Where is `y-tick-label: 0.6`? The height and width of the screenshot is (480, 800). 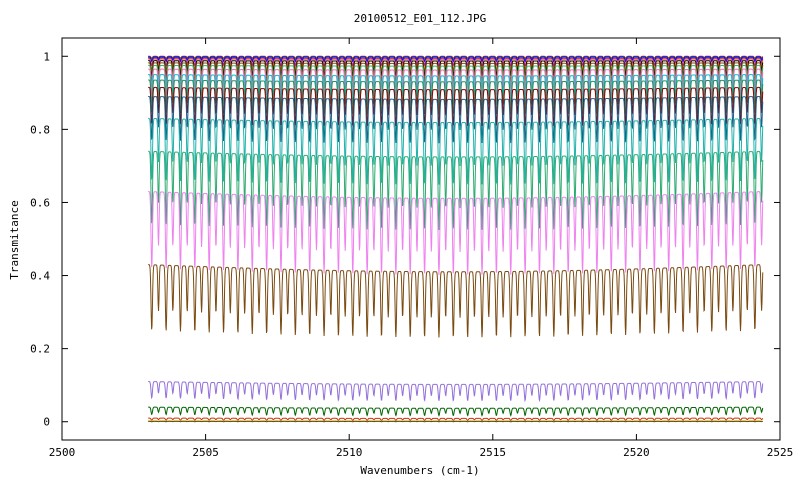 y-tick-label: 0.6 is located at coordinates (40, 202).